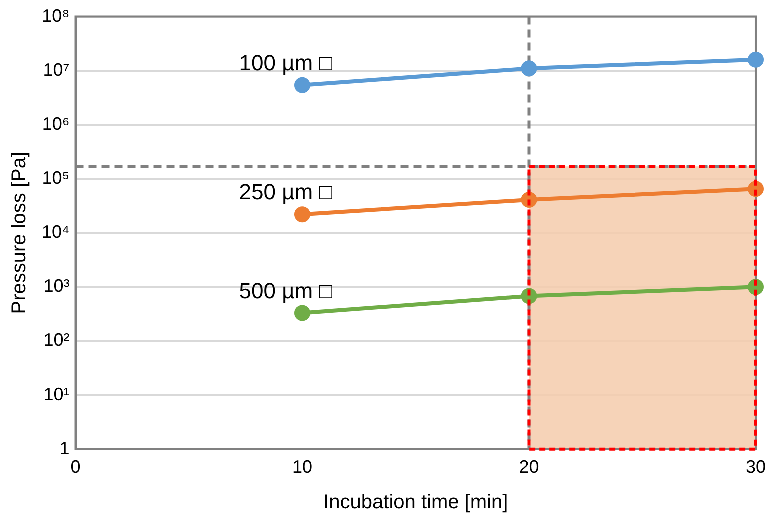  What do you see at coordinates (756, 467) in the screenshot?
I see `x-tick-label: 30` at bounding box center [756, 467].